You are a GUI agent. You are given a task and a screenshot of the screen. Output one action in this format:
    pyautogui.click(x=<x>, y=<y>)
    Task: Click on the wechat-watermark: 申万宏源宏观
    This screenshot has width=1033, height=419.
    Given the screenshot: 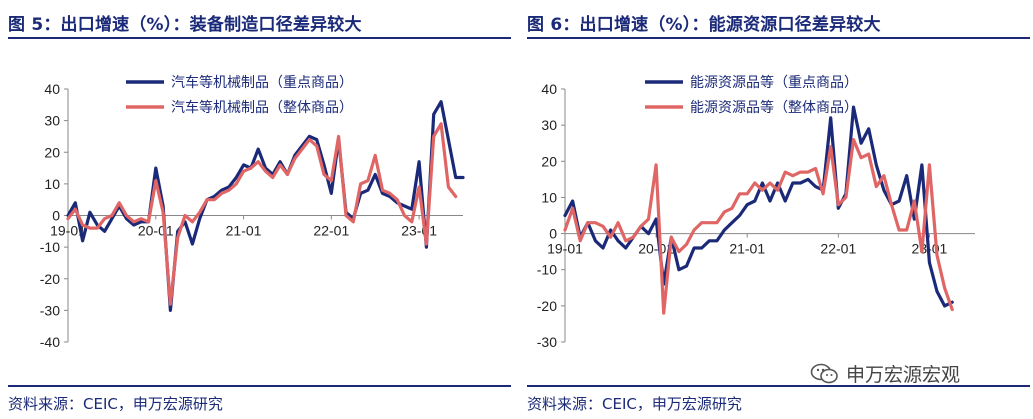 What is the action you would take?
    pyautogui.click(x=885, y=373)
    